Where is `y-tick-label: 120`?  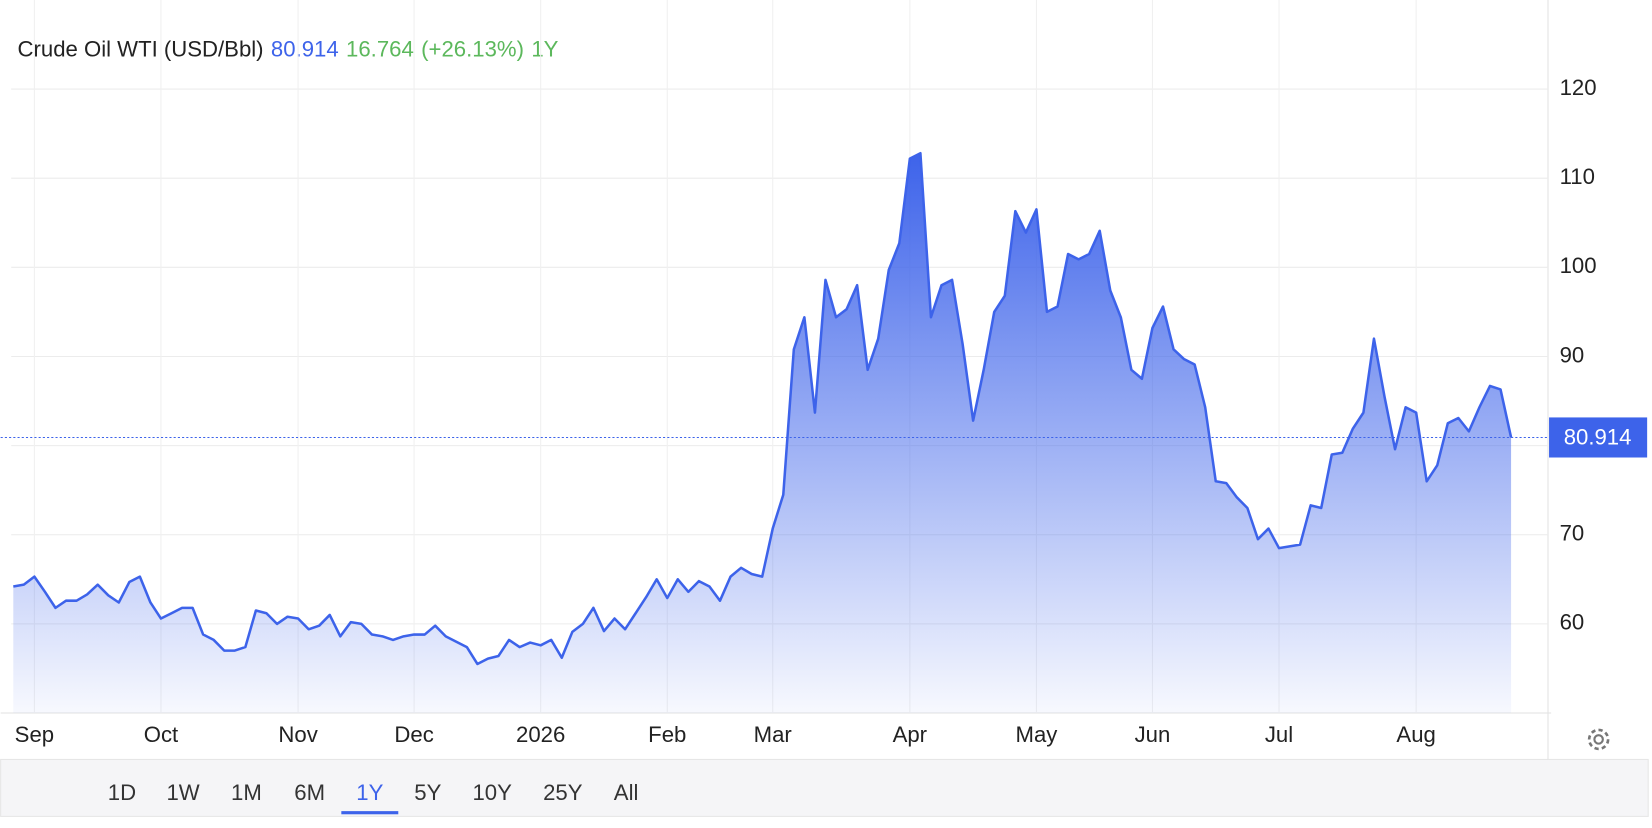
y-tick-label: 120 is located at coordinates (1578, 87).